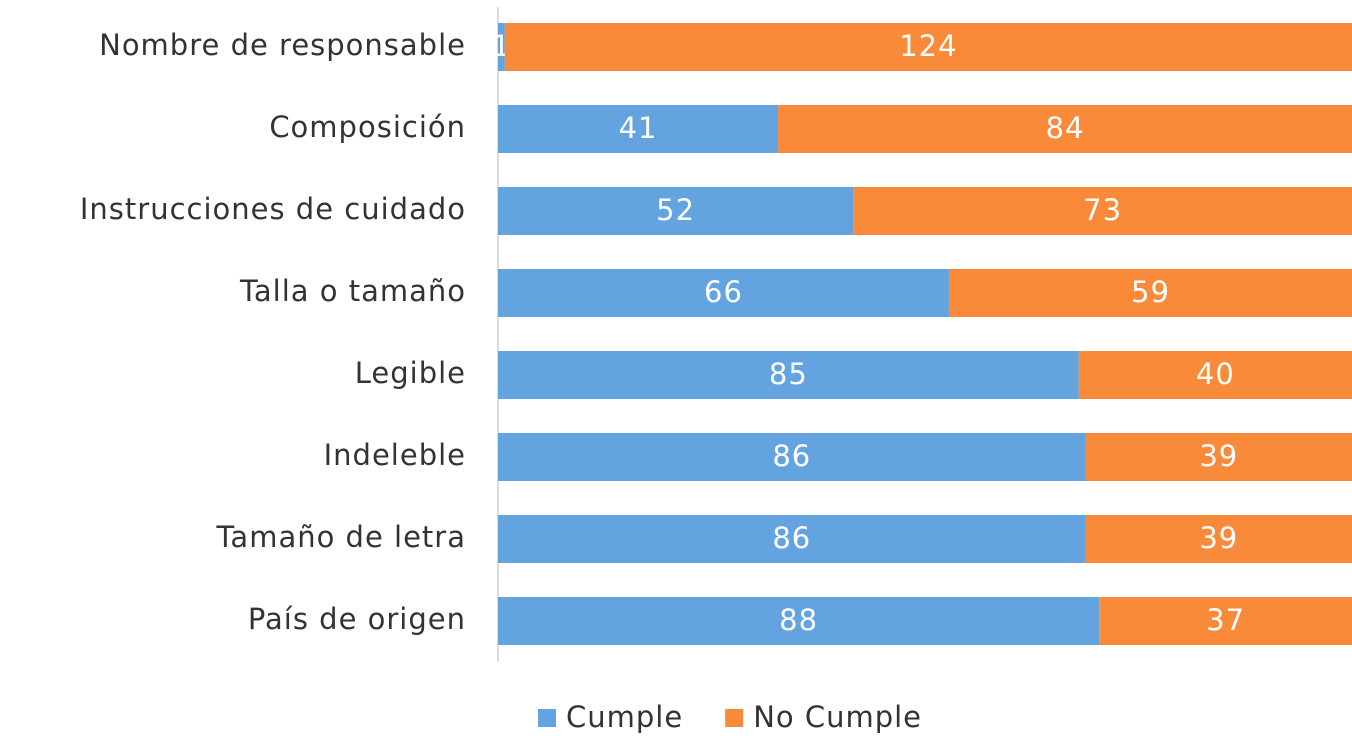  I want to click on data-label: 124, so click(928, 46).